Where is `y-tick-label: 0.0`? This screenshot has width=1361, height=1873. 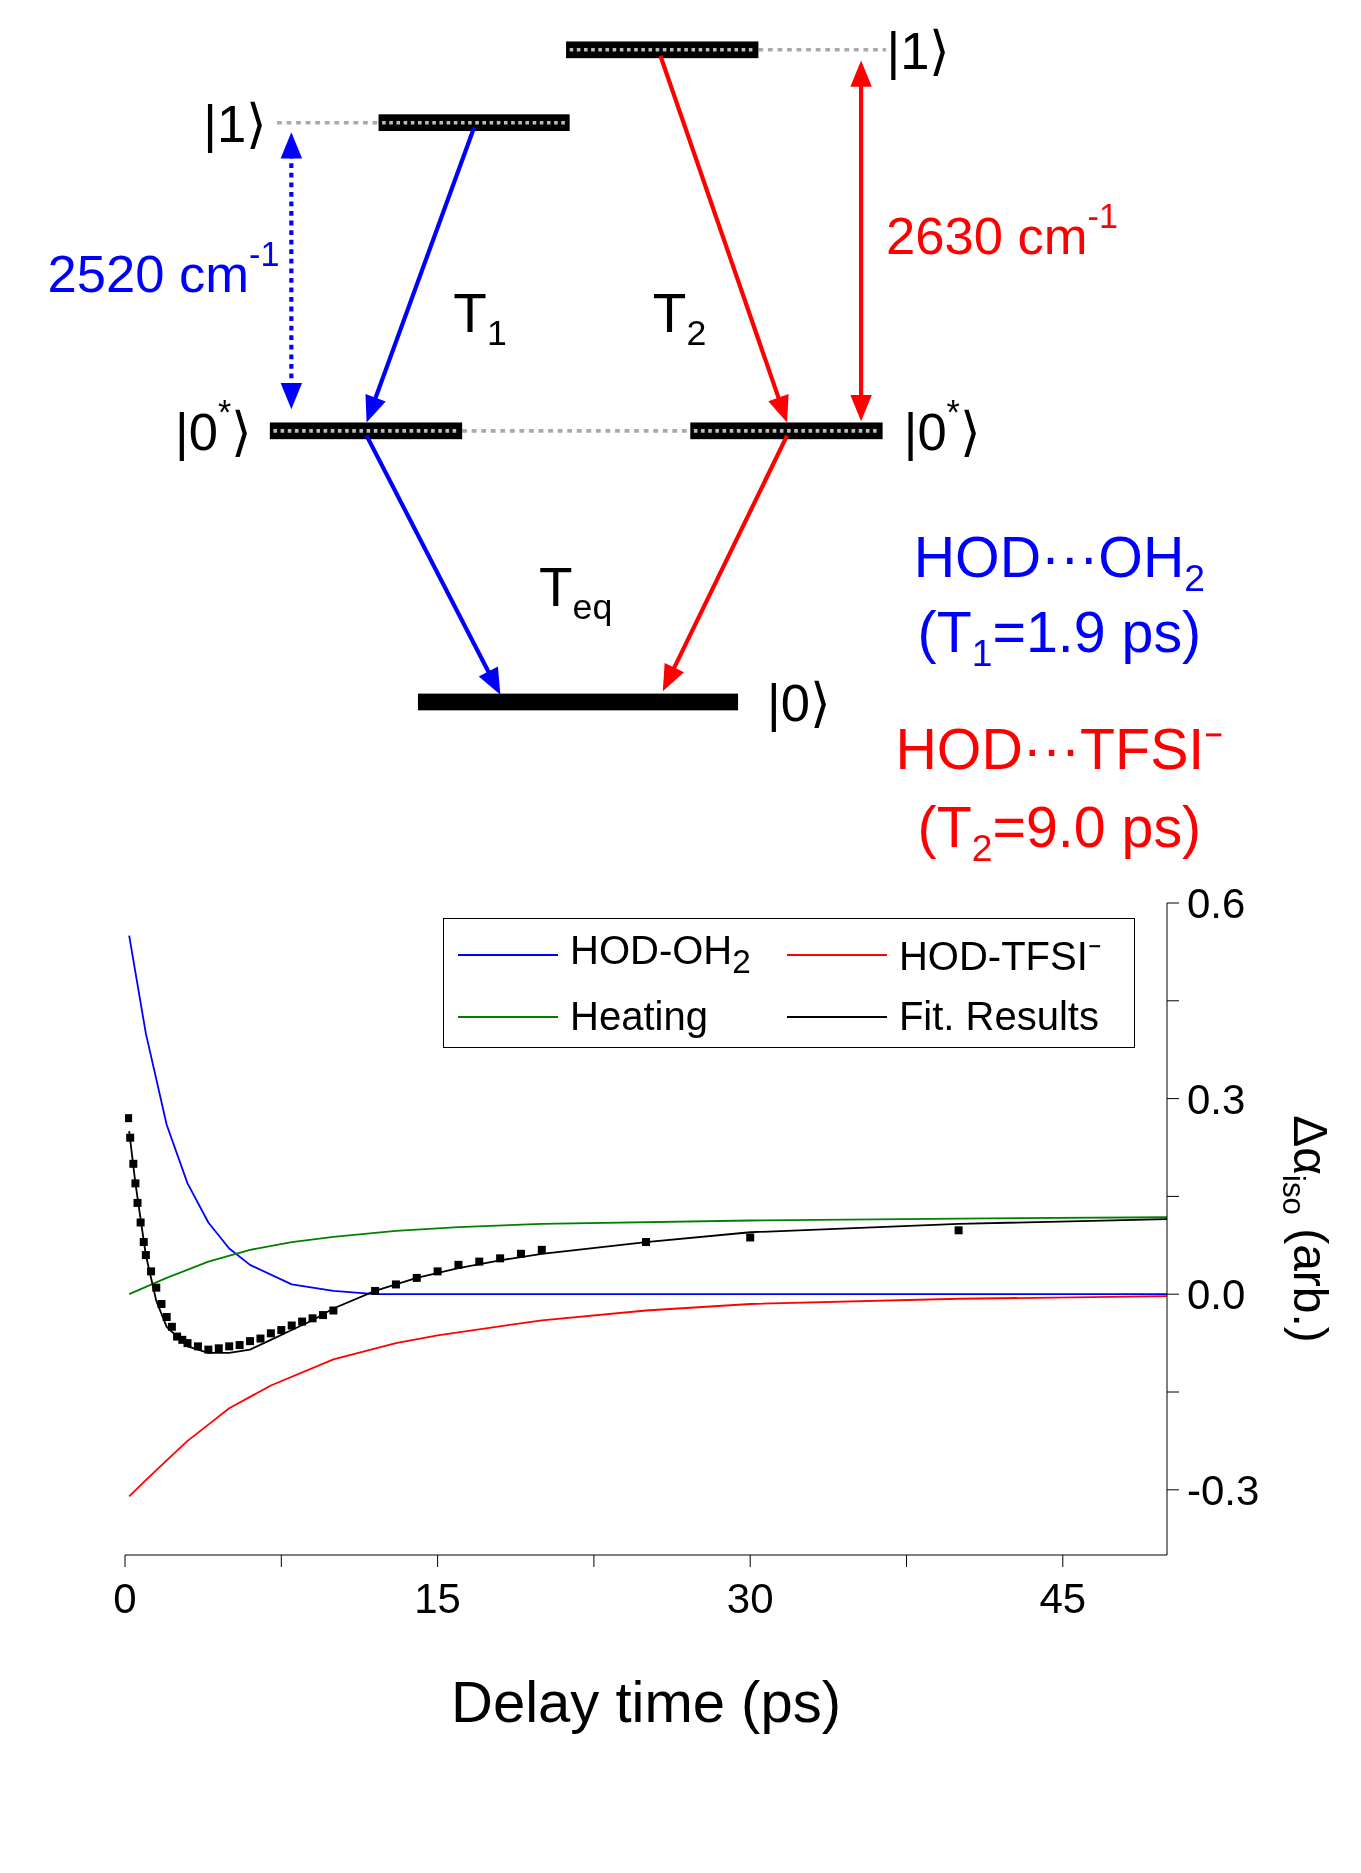 y-tick-label: 0.0 is located at coordinates (1216, 1295).